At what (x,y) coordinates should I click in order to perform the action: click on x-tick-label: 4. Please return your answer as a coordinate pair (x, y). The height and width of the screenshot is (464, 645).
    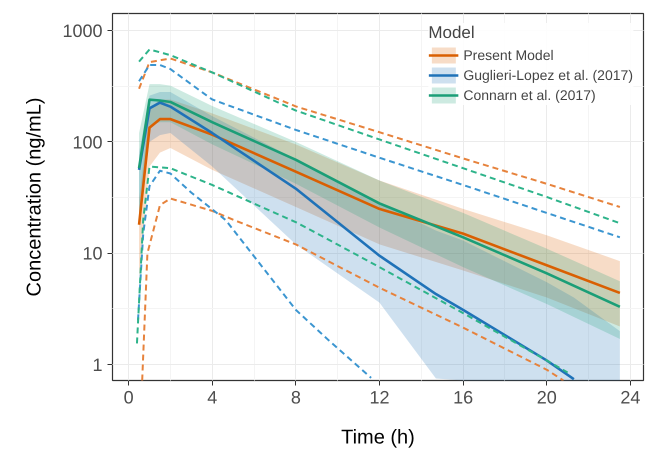
    Looking at the image, I should click on (212, 398).